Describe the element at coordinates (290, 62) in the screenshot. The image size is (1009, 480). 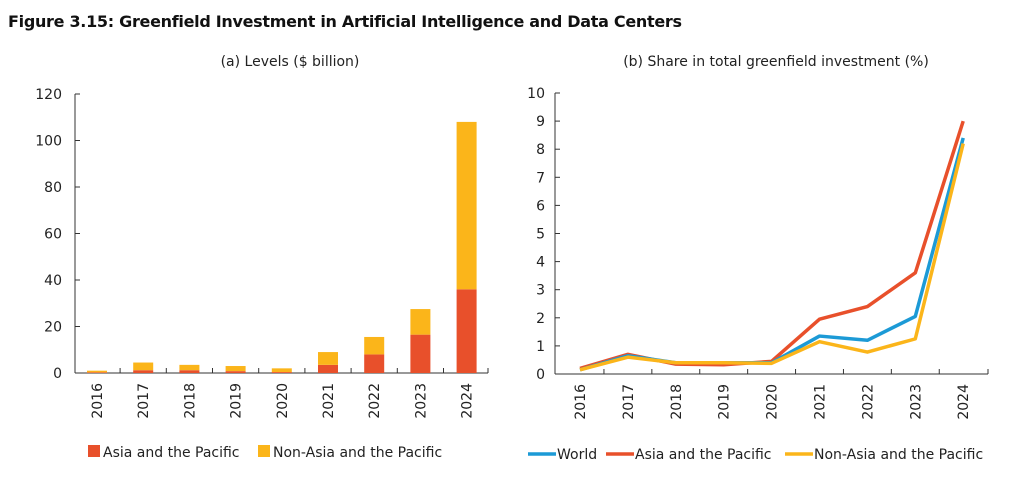
I see `panel-title: (a) Levels ($ billion)` at that location.